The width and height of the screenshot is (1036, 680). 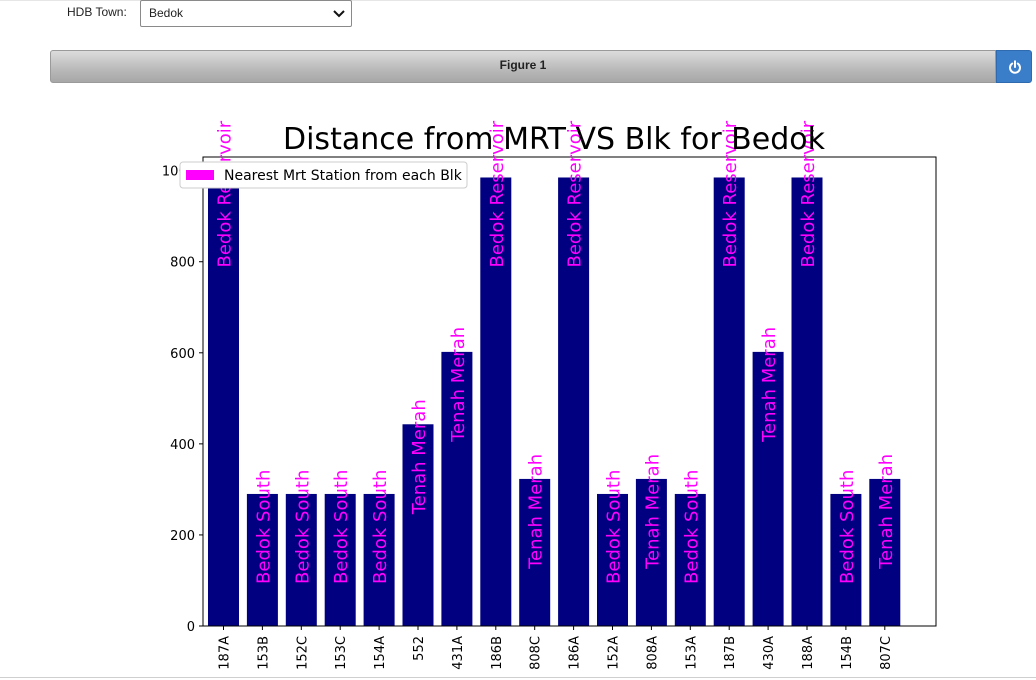 I want to click on x-tick-label: 186A, so click(x=575, y=653).